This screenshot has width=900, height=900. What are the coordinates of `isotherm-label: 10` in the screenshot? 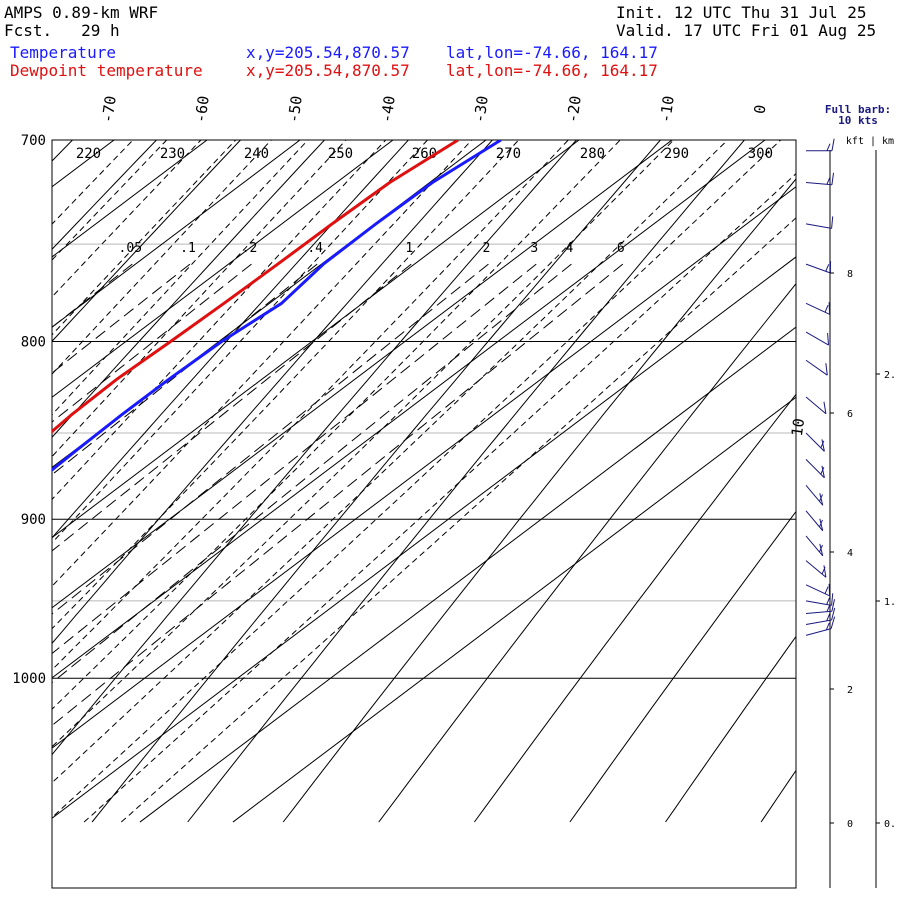 It's located at (798, 427).